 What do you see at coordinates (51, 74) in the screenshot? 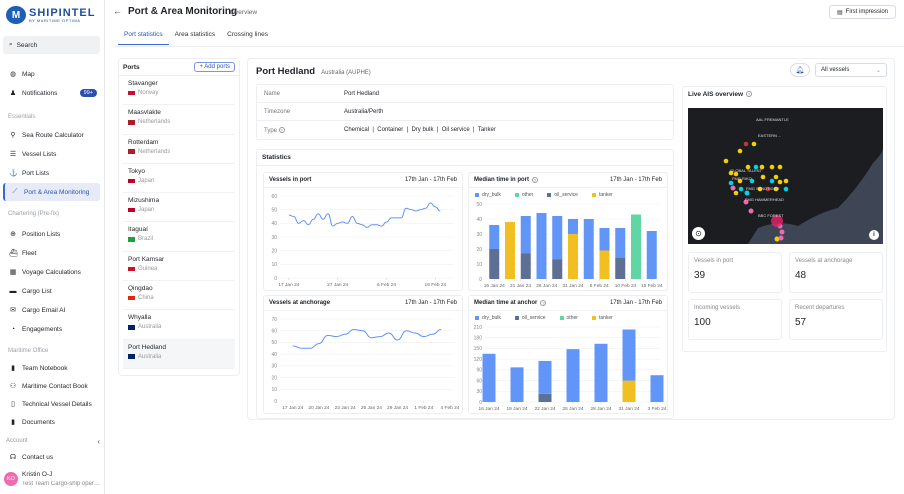
I see `sidebar-item-map: ◍ Map` at bounding box center [51, 74].